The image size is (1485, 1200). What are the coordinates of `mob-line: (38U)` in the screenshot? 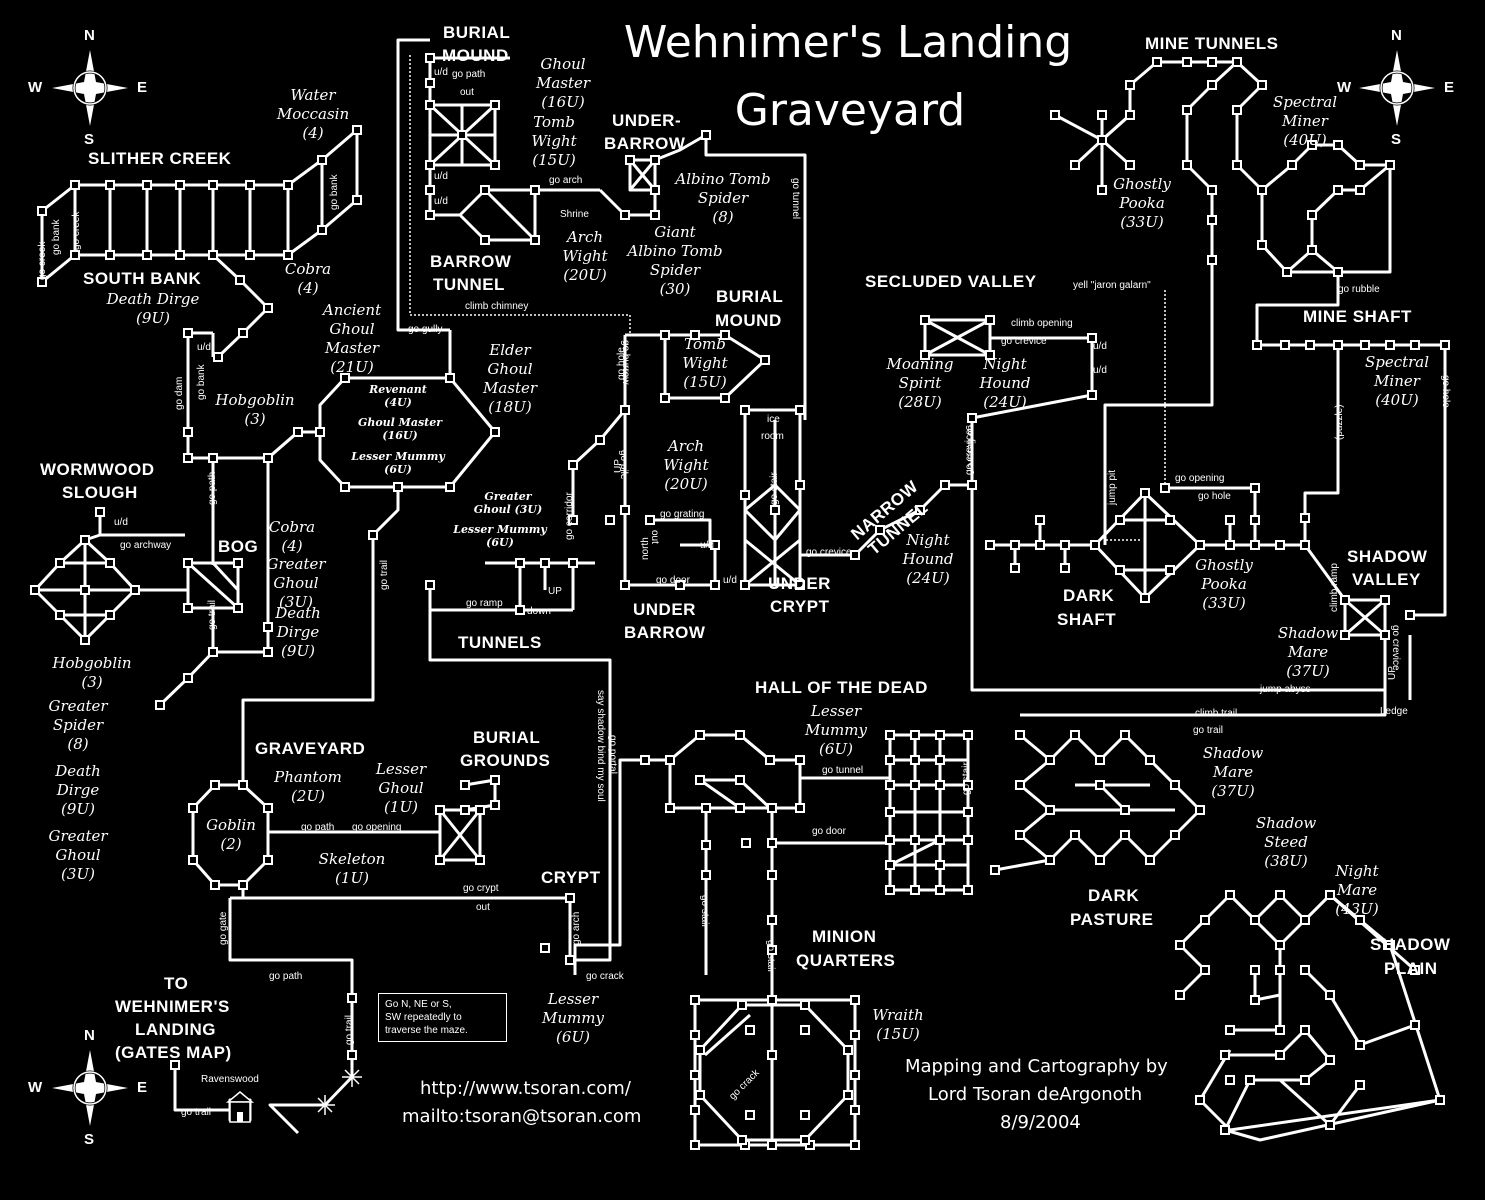 It's located at (1286, 861).